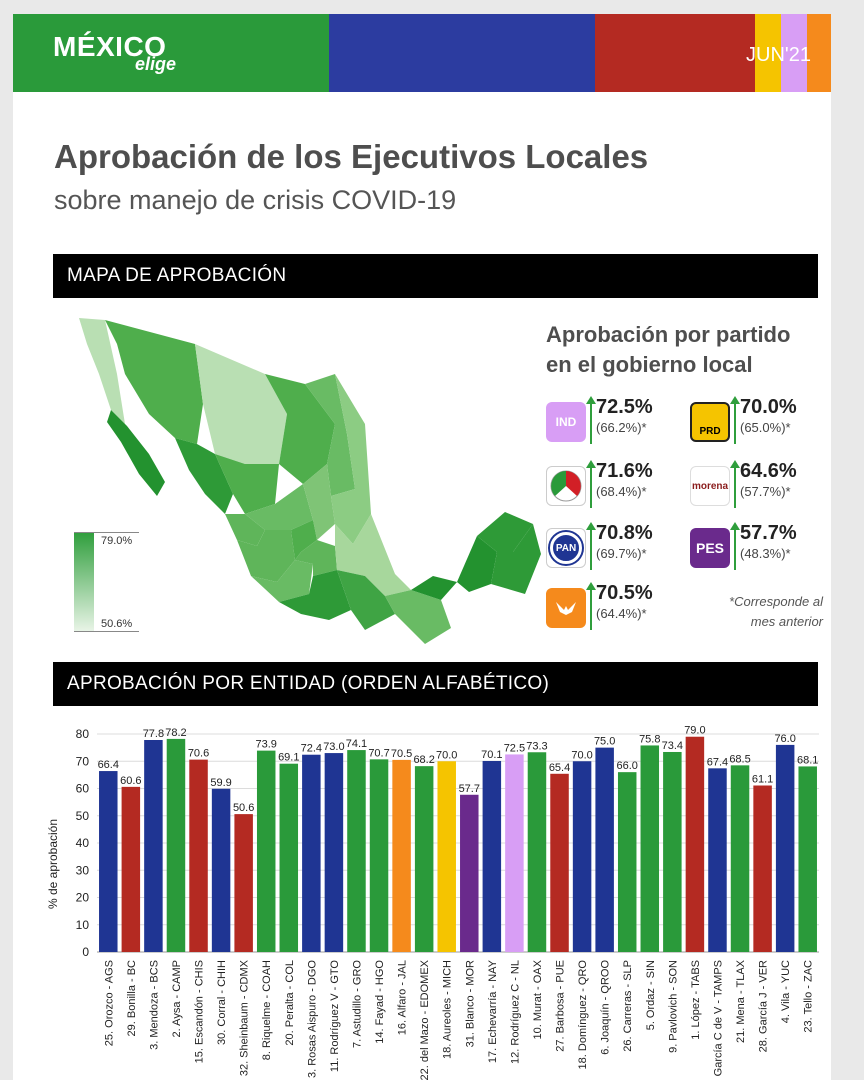 This screenshot has height=1080, width=864. I want to click on bar-value-label: 70.7, so click(378, 753).